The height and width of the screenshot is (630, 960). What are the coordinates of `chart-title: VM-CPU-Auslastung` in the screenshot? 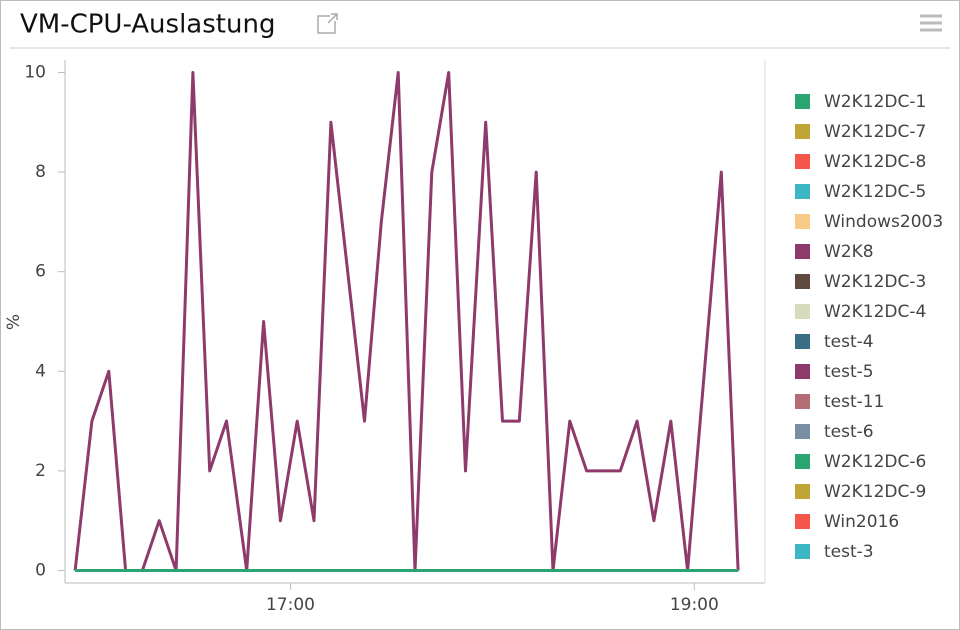 It's located at (147, 25).